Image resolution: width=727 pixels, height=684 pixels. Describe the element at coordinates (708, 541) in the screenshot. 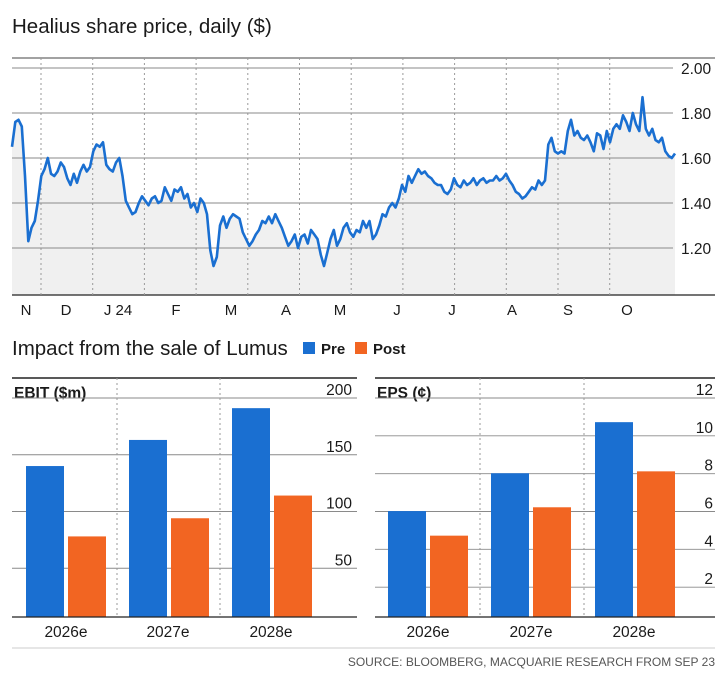

I see `bar-chart-y-tick-label: 4` at that location.